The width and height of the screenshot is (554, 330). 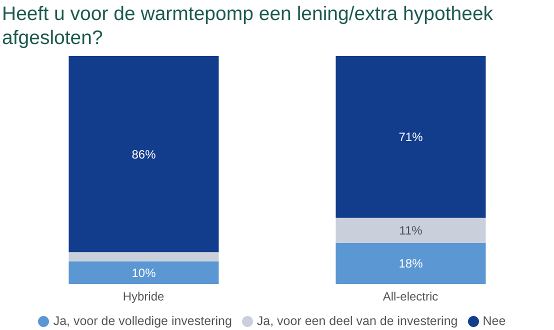 I want to click on data-label: 71%, so click(x=411, y=137).